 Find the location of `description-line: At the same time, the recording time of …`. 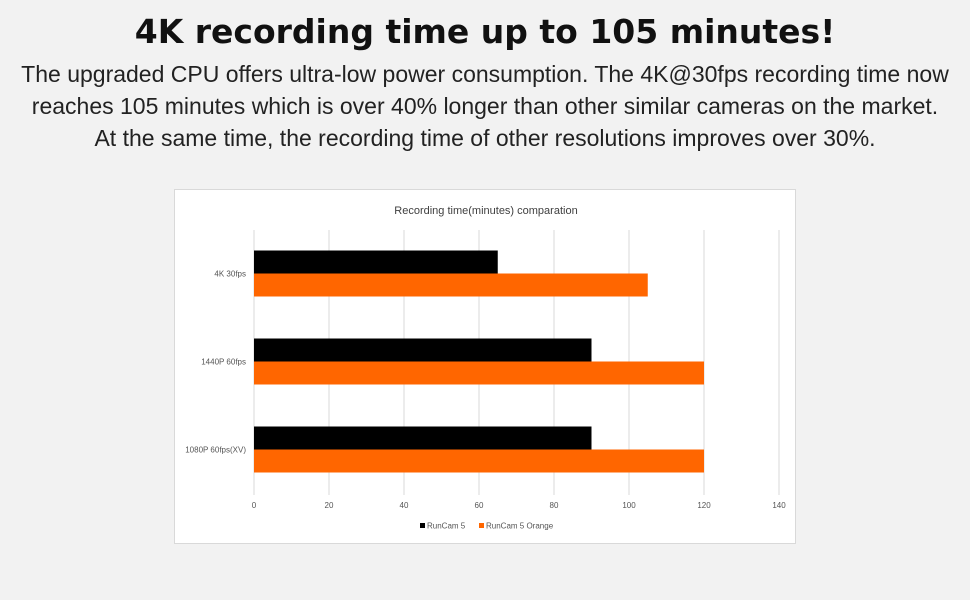

description-line: At the same time, the recording time of … is located at coordinates (485, 138).